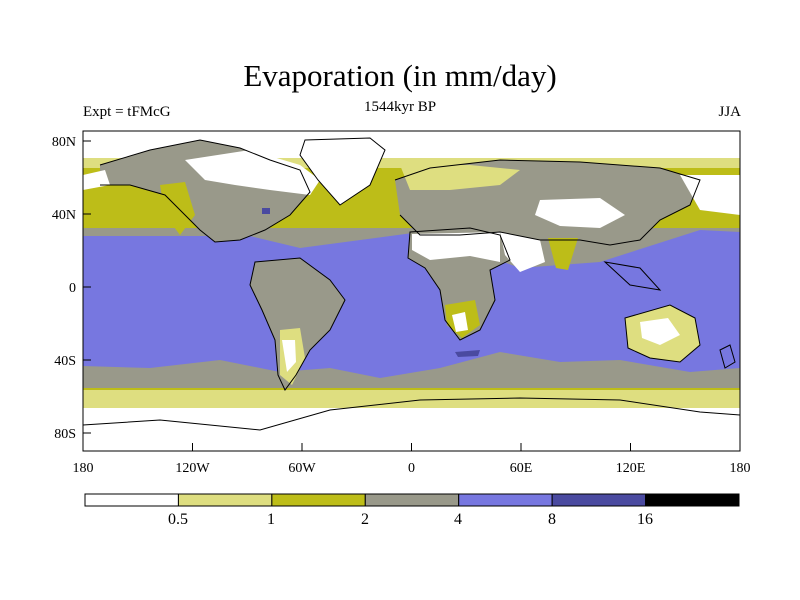 This screenshot has width=800, height=600. What do you see at coordinates (178, 519) in the screenshot?
I see `colorbar-label: 0.5` at bounding box center [178, 519].